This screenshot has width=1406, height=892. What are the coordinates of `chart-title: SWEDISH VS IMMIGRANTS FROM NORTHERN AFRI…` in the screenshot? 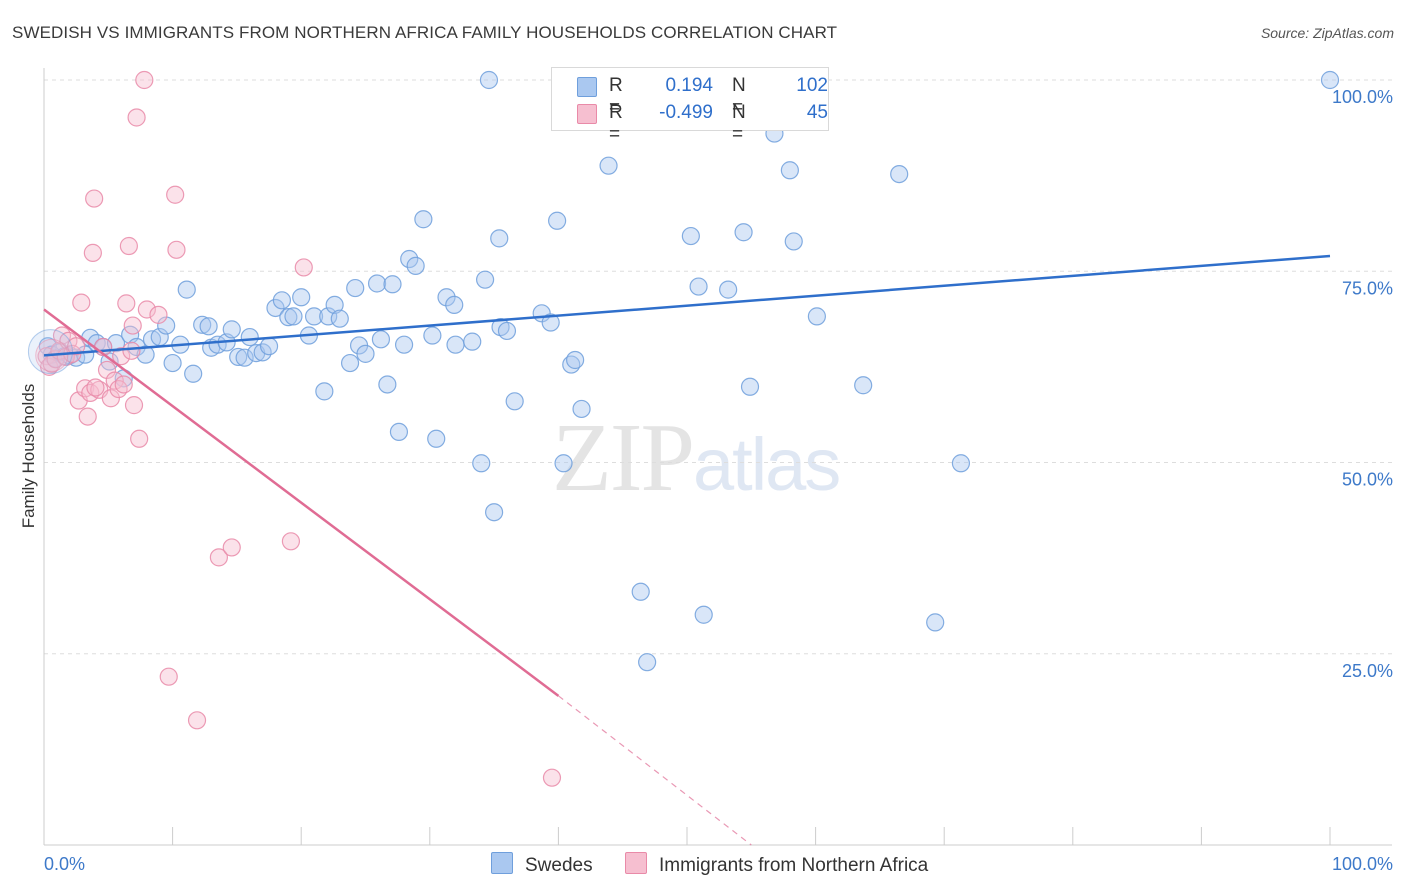 It's located at (425, 32).